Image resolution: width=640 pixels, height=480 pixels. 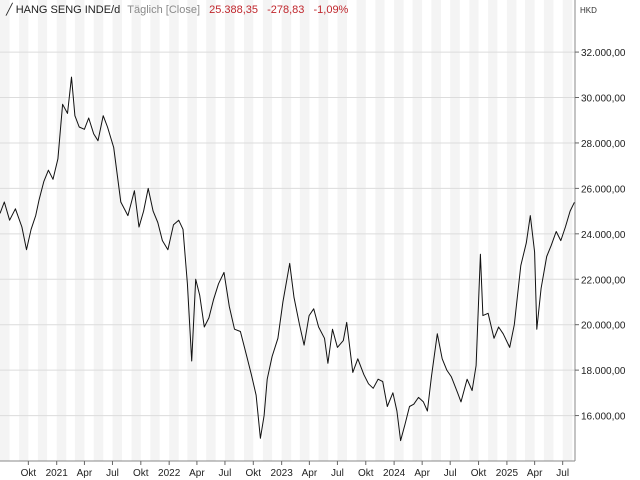 What do you see at coordinates (164, 10) in the screenshot?
I see `chart-mode: Täglich [Close]` at bounding box center [164, 10].